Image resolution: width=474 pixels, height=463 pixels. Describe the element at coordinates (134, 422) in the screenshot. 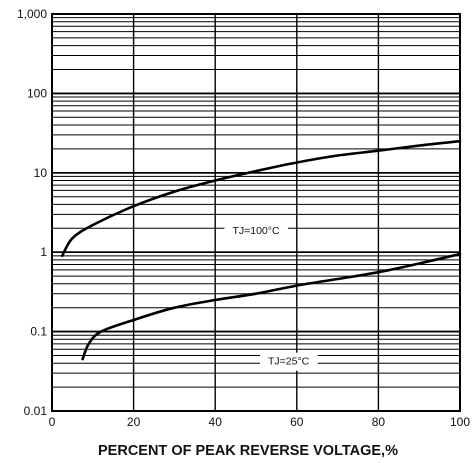

I see `x-tick-label: 20` at that location.